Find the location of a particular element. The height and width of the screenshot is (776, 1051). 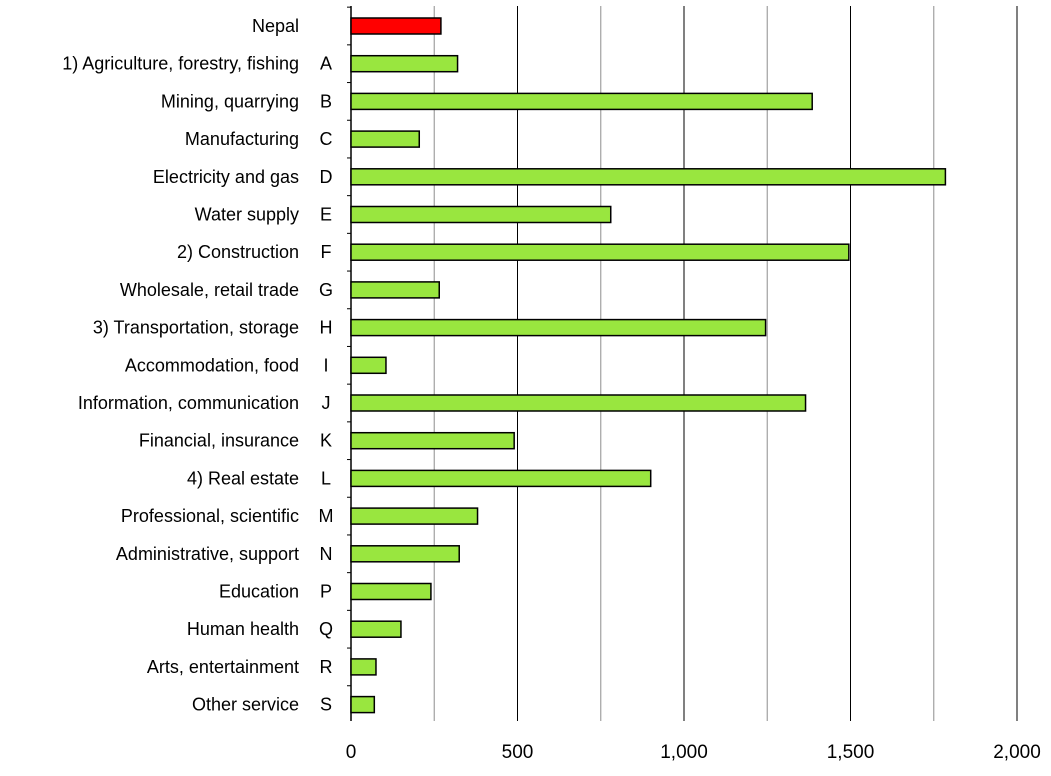

category-label: Administrative, support is located at coordinates (207, 554).